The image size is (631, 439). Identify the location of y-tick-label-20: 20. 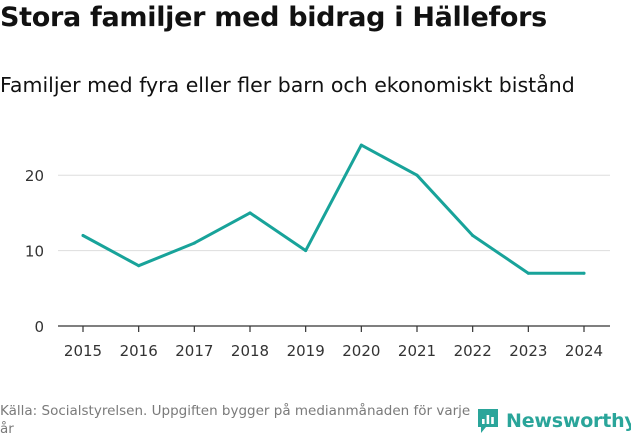
(34, 176).